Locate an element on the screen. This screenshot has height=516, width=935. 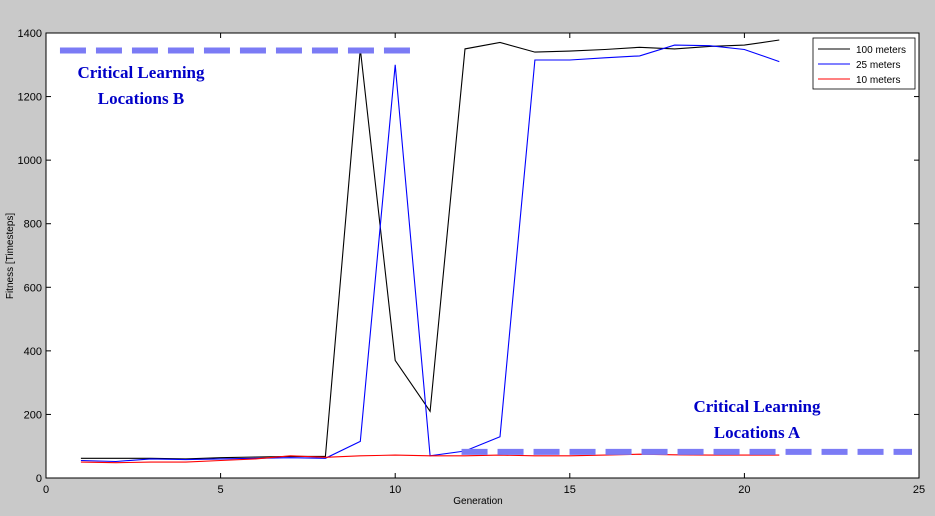
x-tick-label: 10 is located at coordinates (395, 490).